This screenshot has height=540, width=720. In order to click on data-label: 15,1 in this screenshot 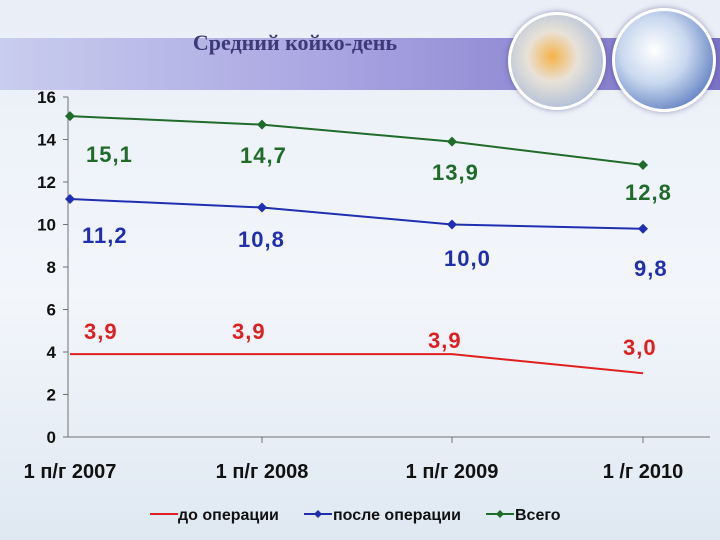, I will do `click(109, 154)`.